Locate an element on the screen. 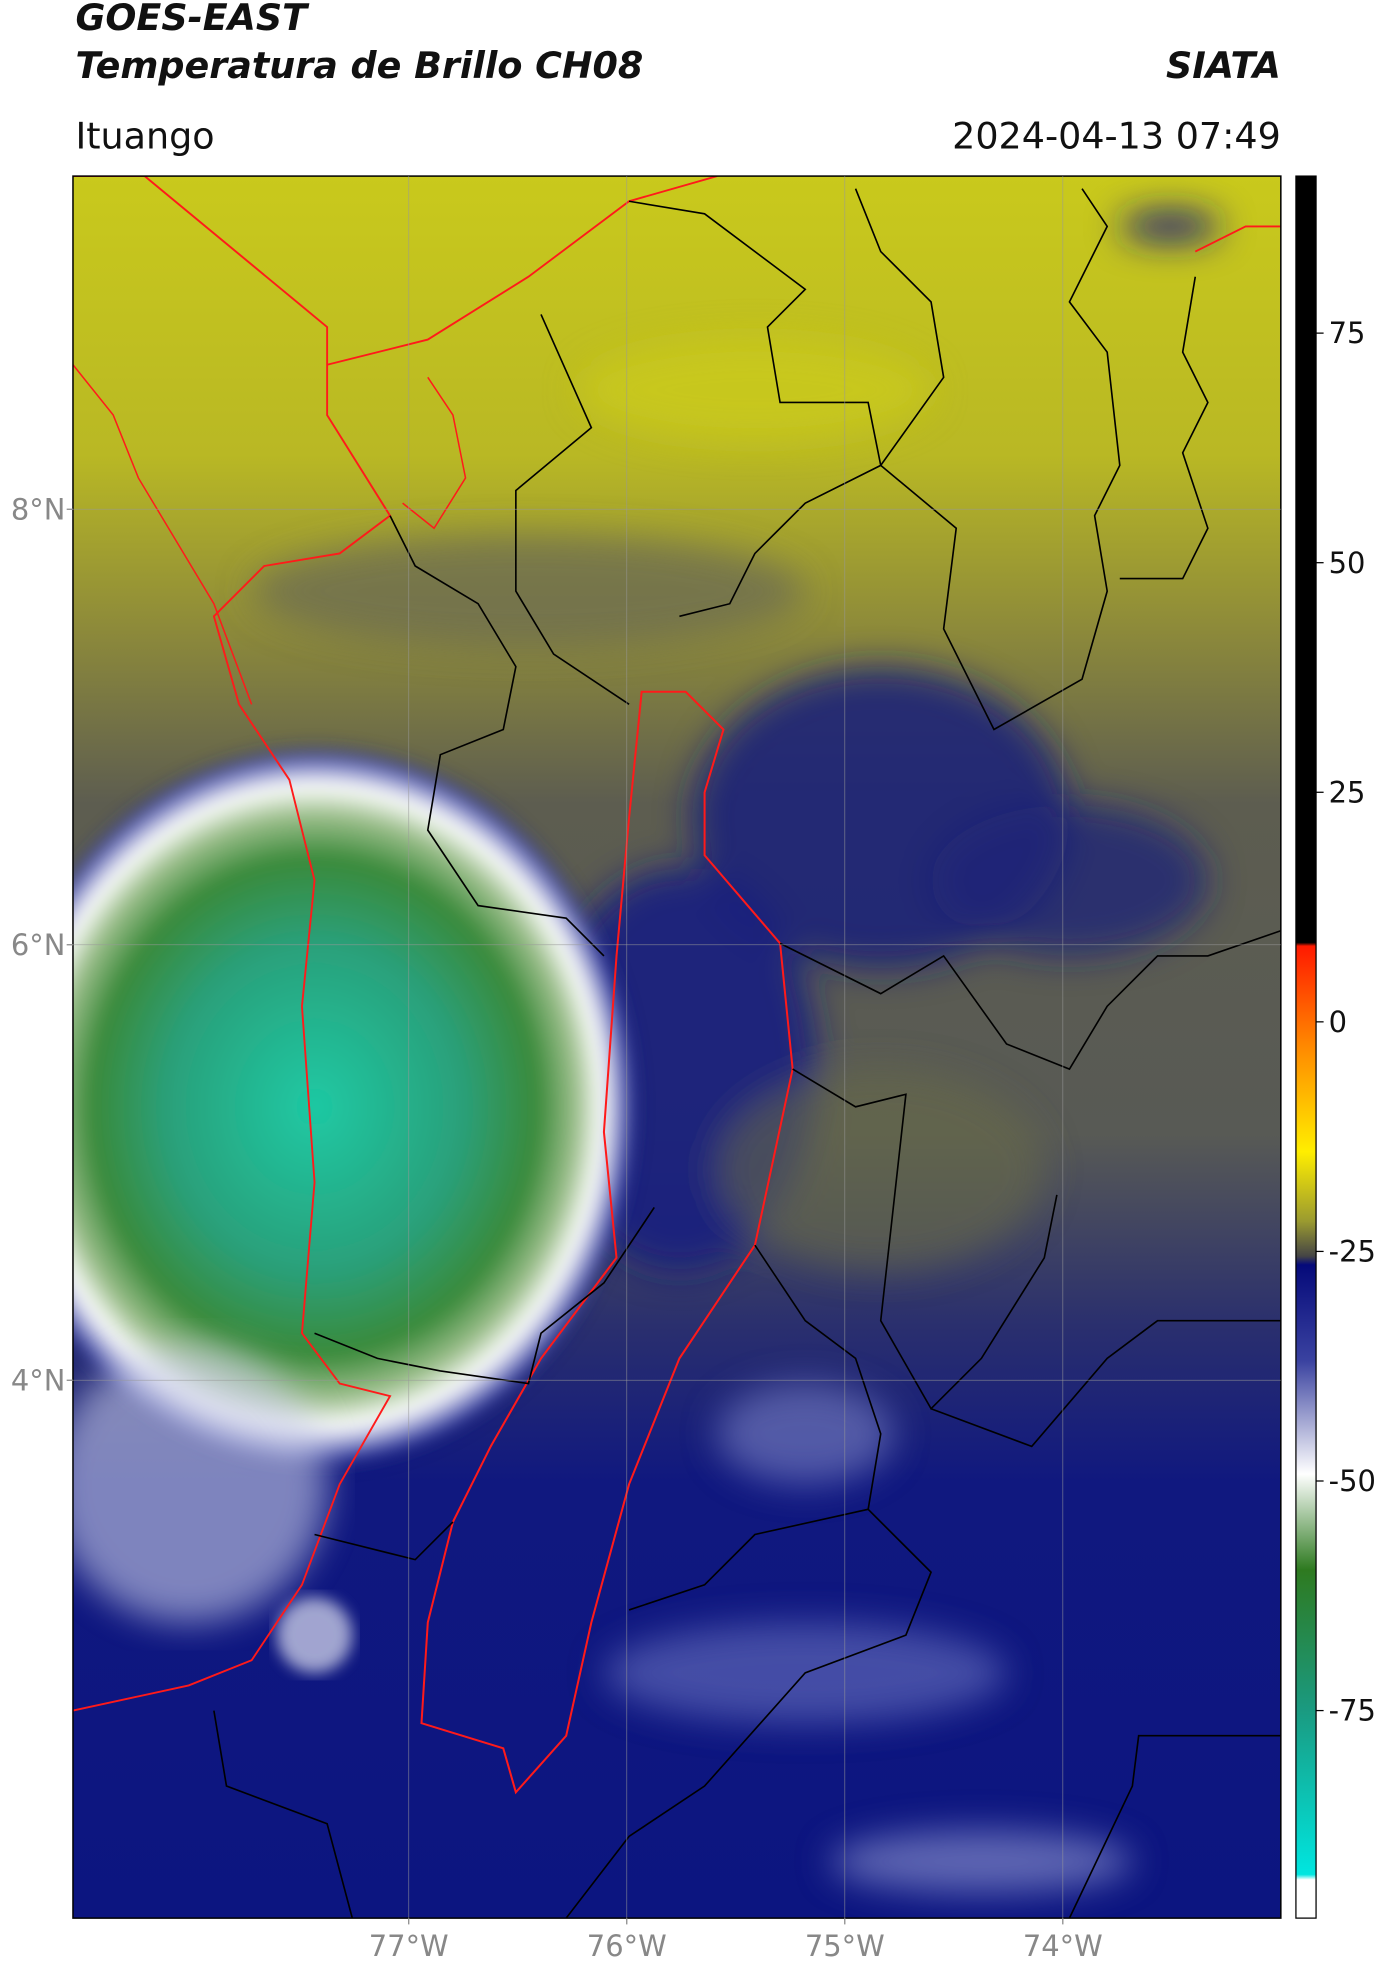 This screenshot has width=1384, height=1981. source: SIATA is located at coordinates (1223, 65).